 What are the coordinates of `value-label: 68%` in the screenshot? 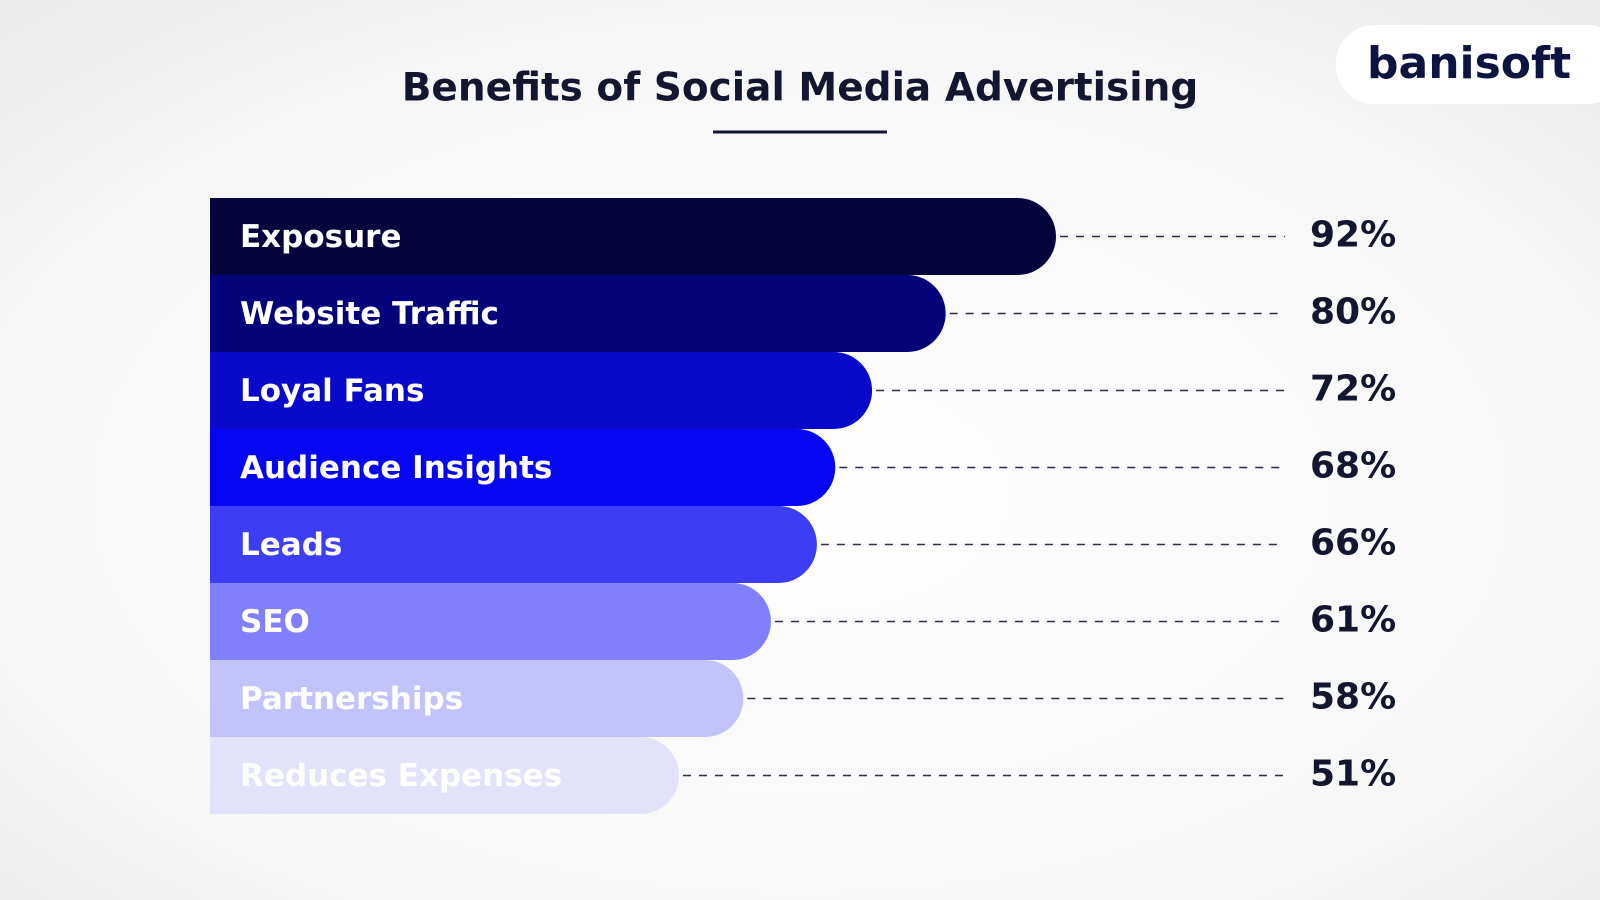 It's located at (1353, 466).